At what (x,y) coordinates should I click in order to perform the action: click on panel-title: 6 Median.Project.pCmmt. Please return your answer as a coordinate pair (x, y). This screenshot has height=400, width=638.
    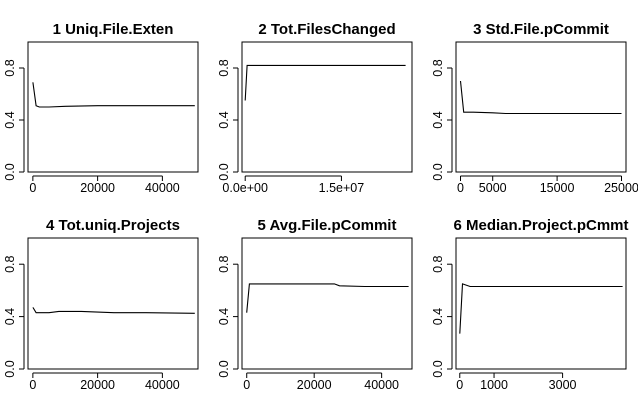
    Looking at the image, I should click on (540, 225).